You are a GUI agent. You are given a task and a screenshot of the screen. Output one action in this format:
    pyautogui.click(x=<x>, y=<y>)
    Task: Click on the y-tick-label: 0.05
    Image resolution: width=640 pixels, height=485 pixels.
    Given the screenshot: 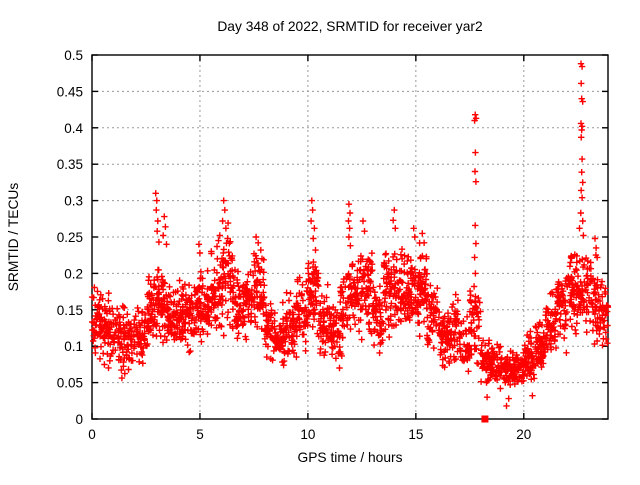 What is the action you would take?
    pyautogui.click(x=70, y=383)
    